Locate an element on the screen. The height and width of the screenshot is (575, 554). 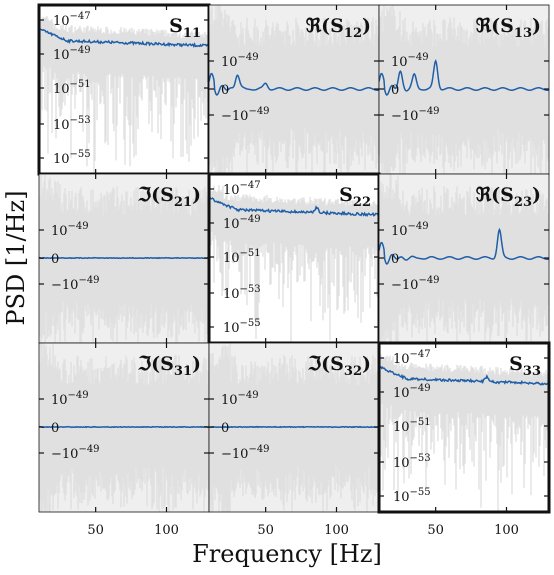
panel-ImS31: 10−49 0 −10−49 ℑ(S31) is located at coordinates (124, 427).